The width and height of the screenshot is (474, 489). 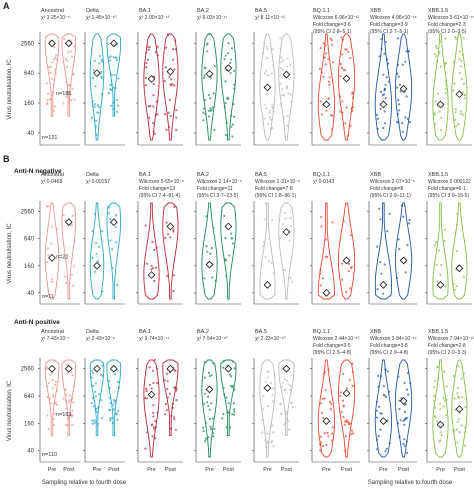 What do you see at coordinates (277, 182) in the screenshot?
I see `stat-label: Wilcoxon 1·31×10⁻⁵` at bounding box center [277, 182].